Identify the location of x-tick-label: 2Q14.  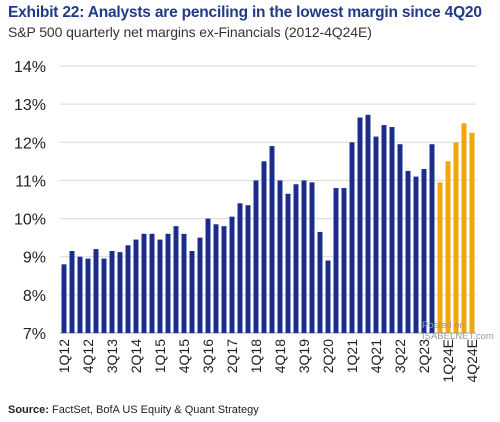
(136, 356).